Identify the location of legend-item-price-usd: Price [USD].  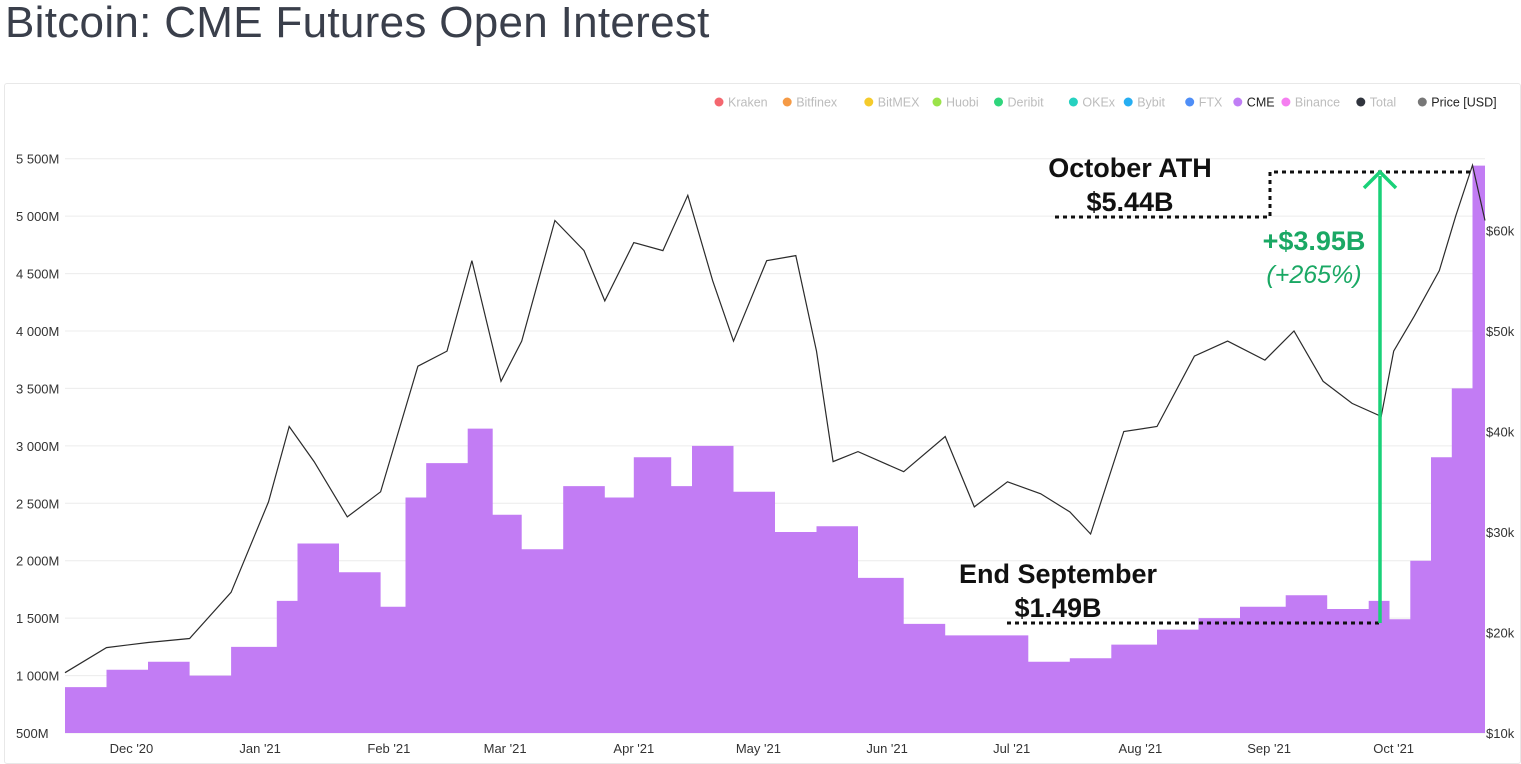
(1457, 103).